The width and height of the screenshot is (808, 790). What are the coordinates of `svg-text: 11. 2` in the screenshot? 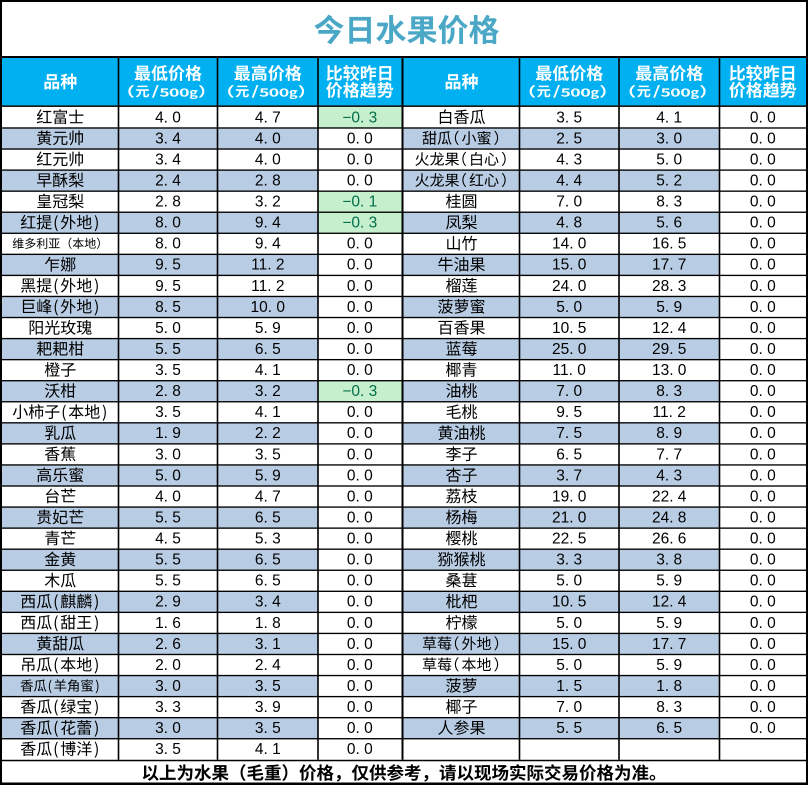 It's located at (669, 412).